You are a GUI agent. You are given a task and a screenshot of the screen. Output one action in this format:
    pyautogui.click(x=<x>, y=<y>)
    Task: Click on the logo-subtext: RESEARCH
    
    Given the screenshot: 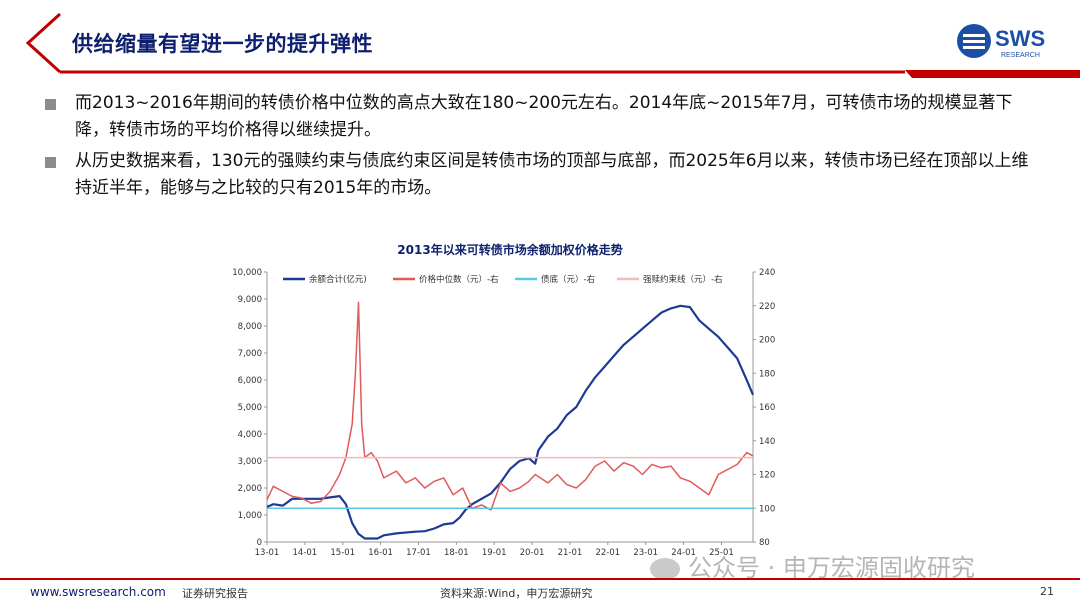 What is the action you would take?
    pyautogui.click(x=1020, y=55)
    